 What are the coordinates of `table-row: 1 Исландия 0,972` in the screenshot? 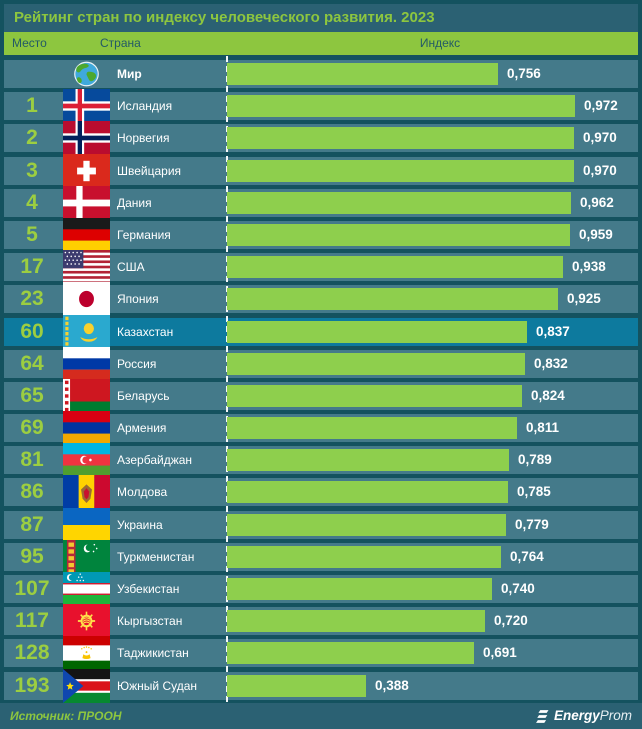 It's located at (321, 106).